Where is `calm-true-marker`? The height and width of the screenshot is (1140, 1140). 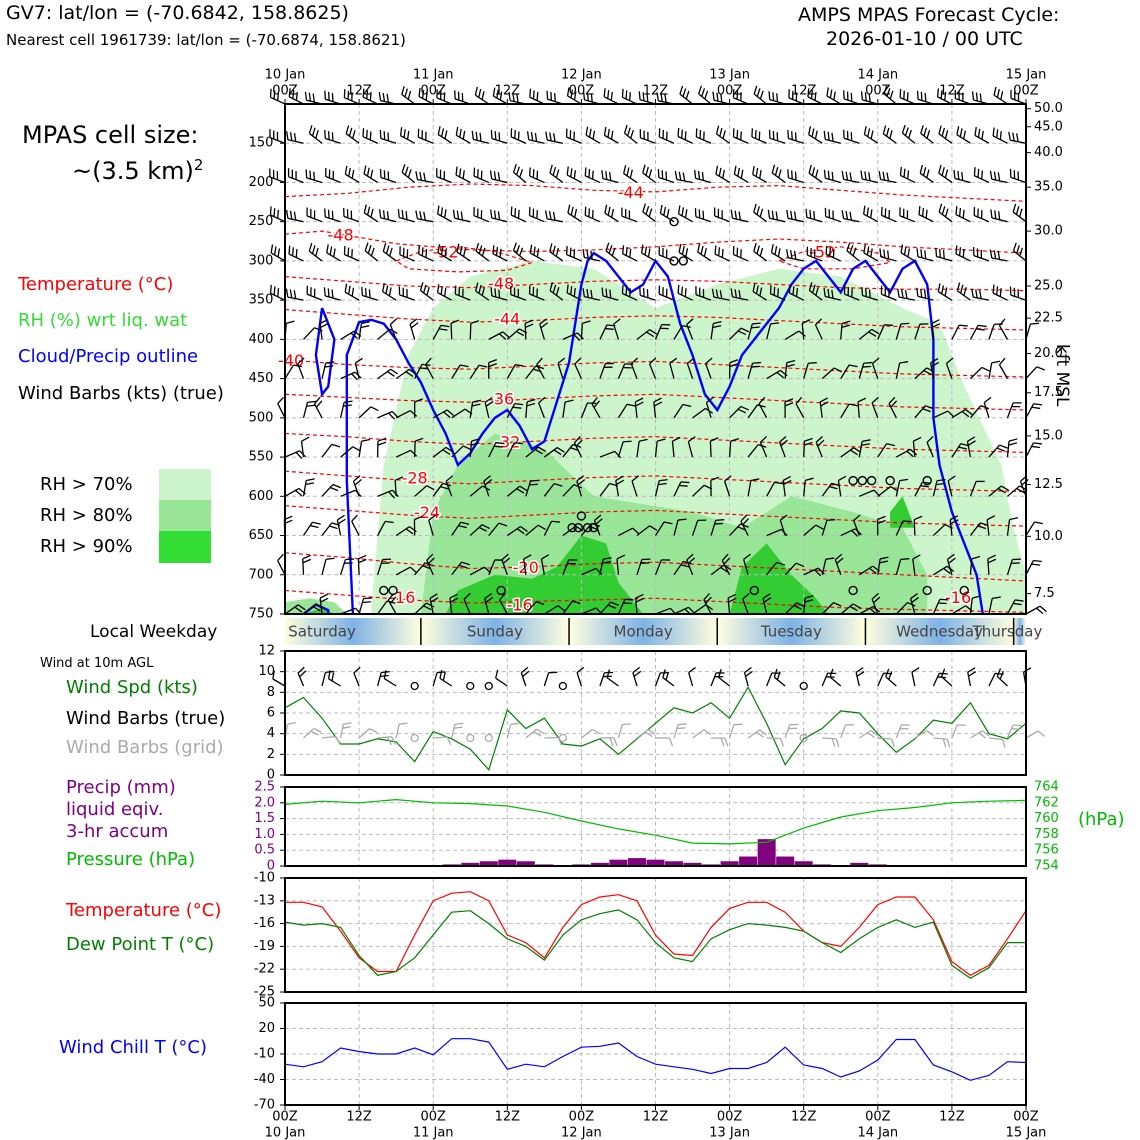 calm-true-marker is located at coordinates (563, 686).